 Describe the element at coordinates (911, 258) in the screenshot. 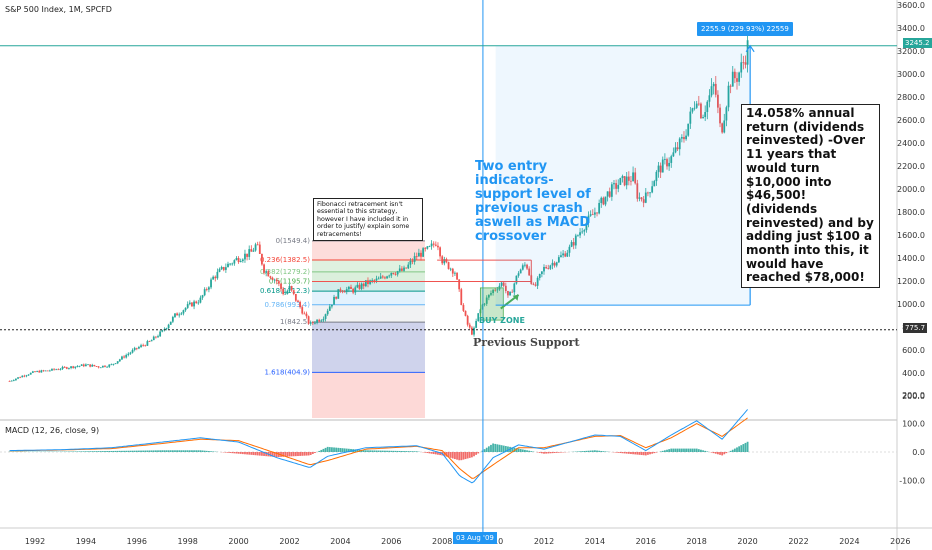

I see `price-tick-1400.0: 1400.0` at that location.